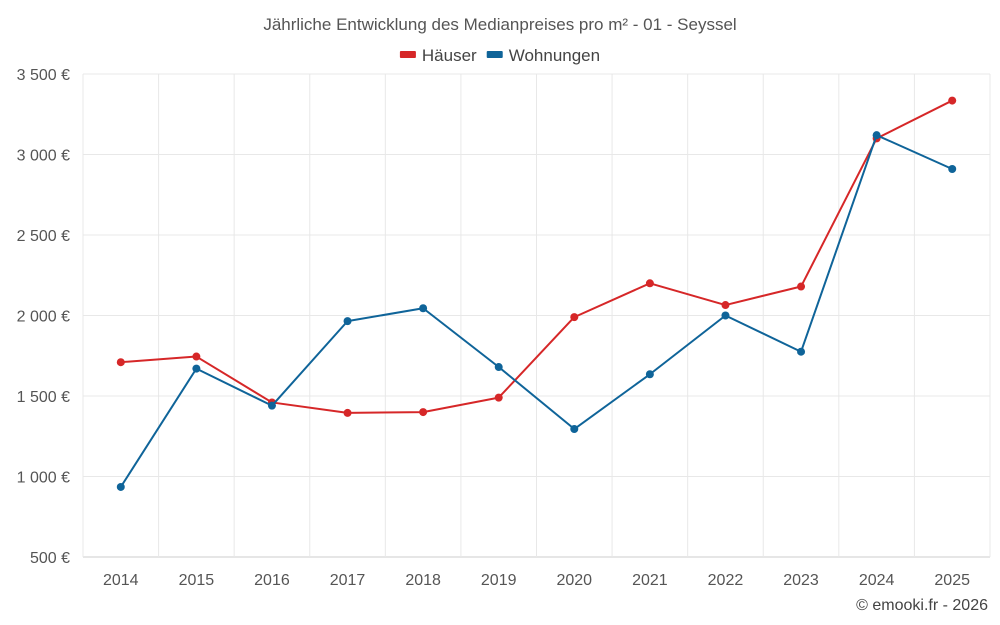  What do you see at coordinates (554, 55) in the screenshot?
I see `legend-label: Wohnungen` at bounding box center [554, 55].